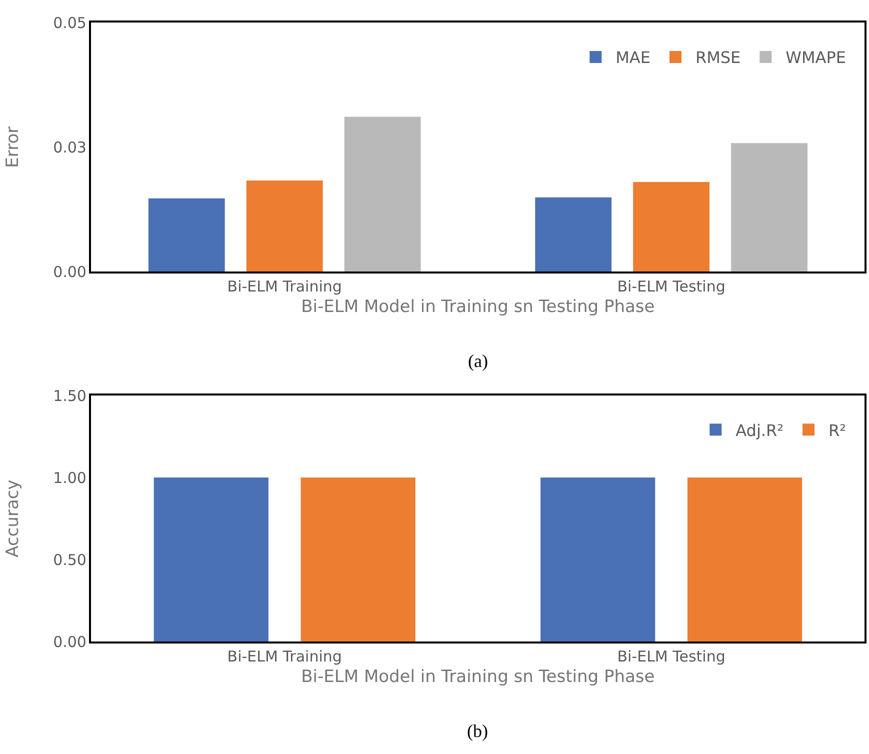 Image resolution: width=869 pixels, height=754 pixels. I want to click on y-tick-label: 0.50, so click(69, 559).